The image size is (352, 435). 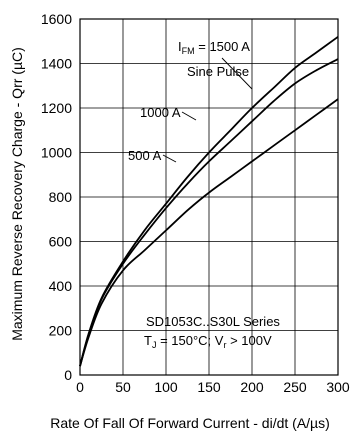 I want to click on y-tick-label: 1400, so click(x=56, y=64).